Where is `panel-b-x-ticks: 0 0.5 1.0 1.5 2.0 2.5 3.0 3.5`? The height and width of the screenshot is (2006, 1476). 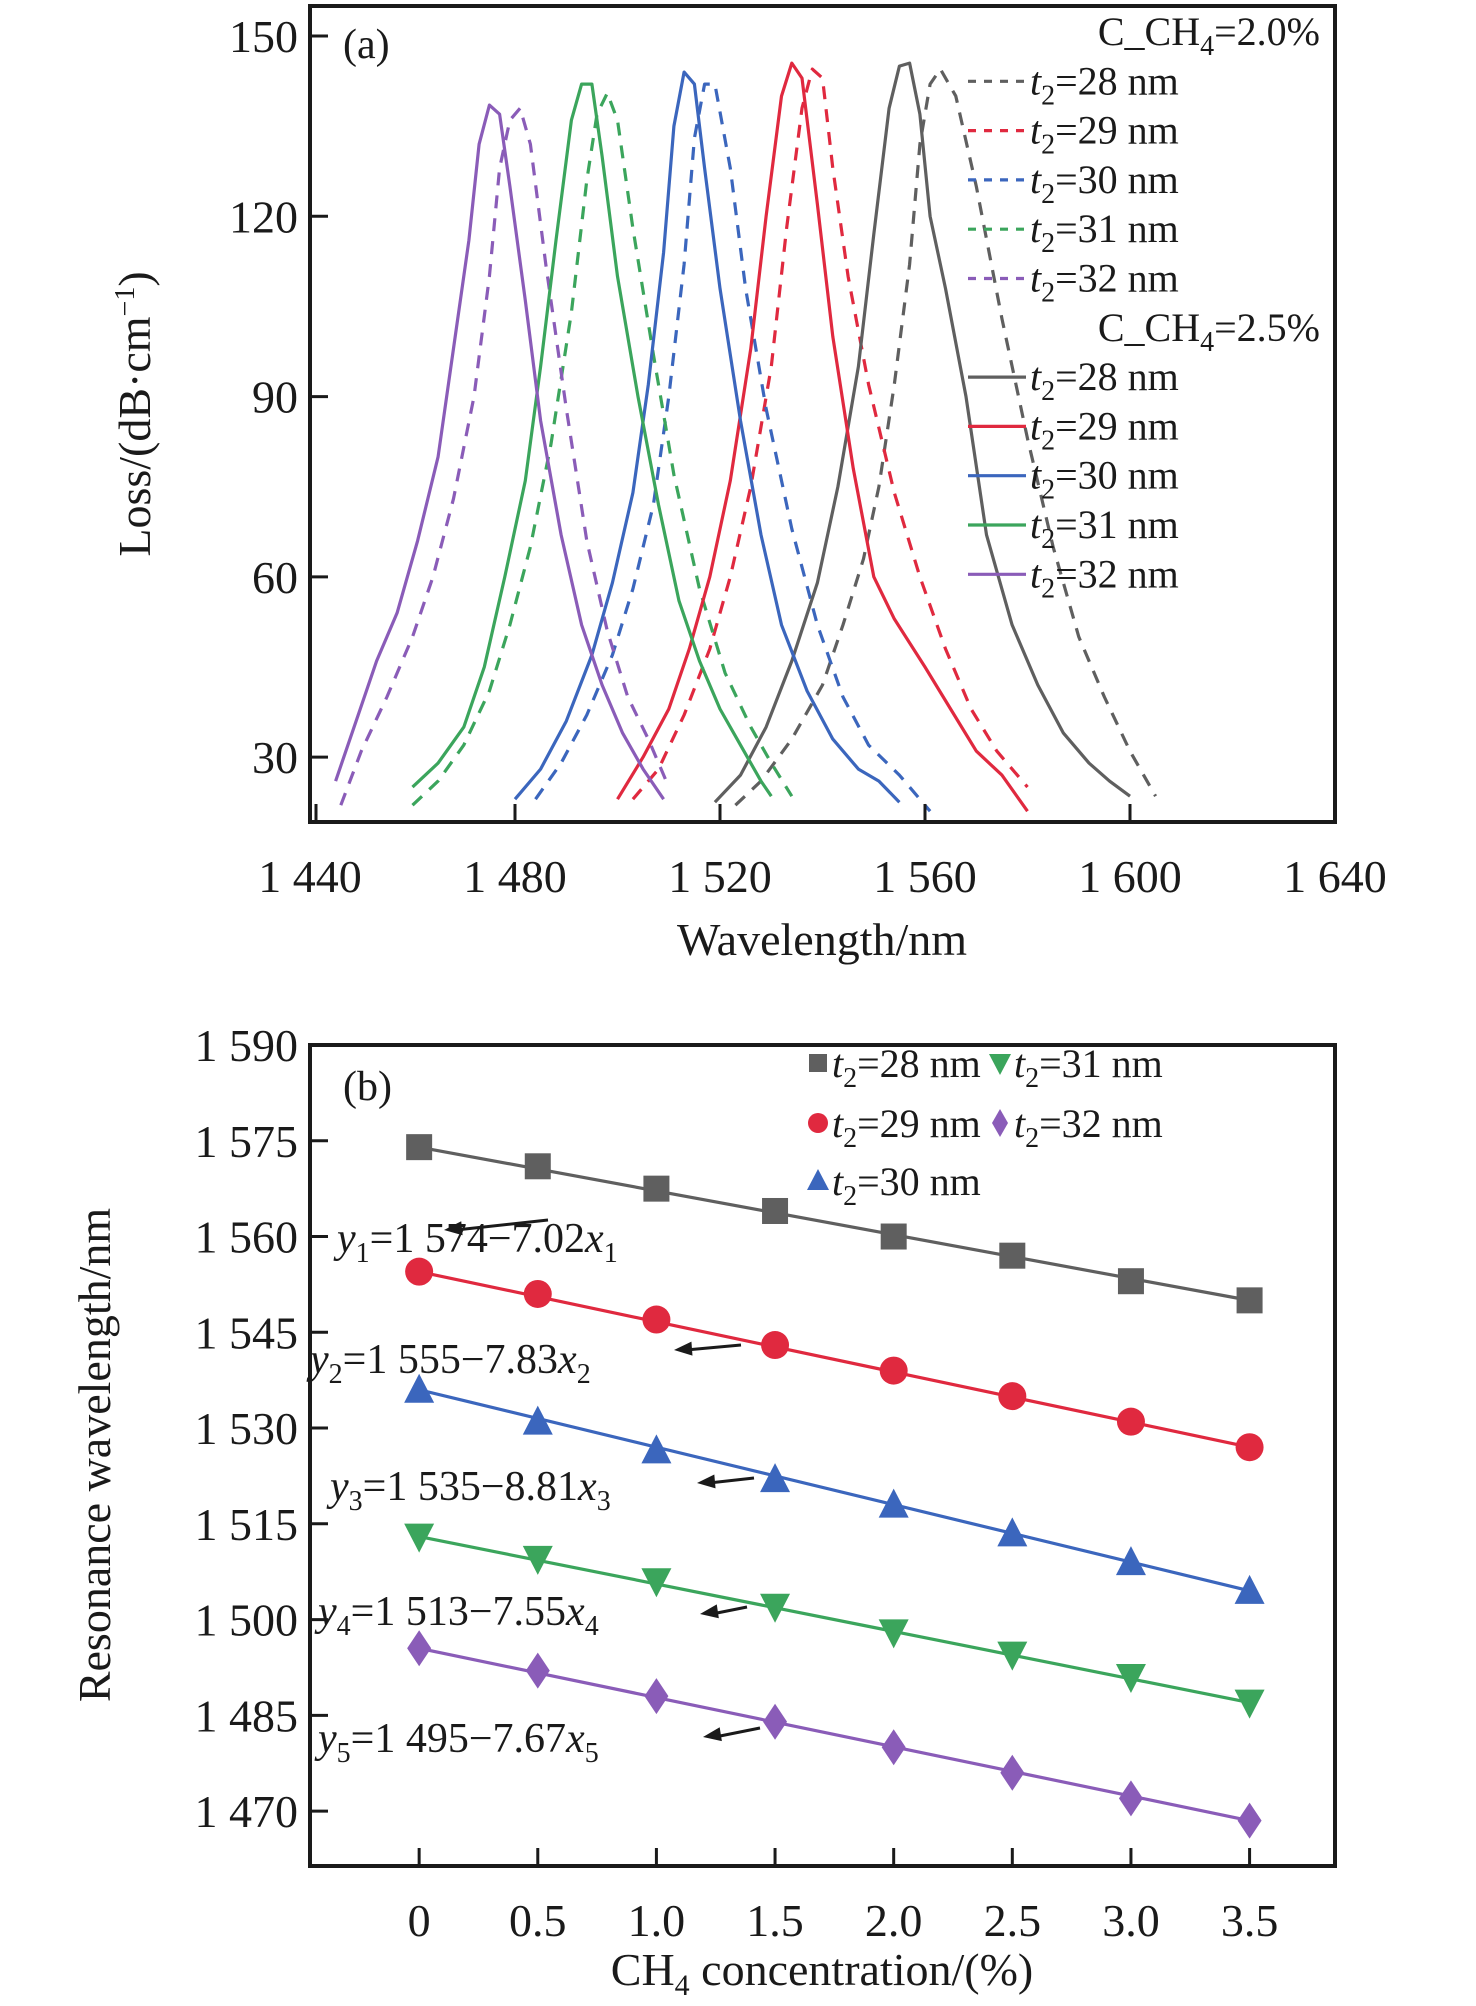
panel-b-x-ticks: 0 0.5 1.0 1.5 2.0 2.5 3.0 3.5 is located at coordinates (843, 1897).